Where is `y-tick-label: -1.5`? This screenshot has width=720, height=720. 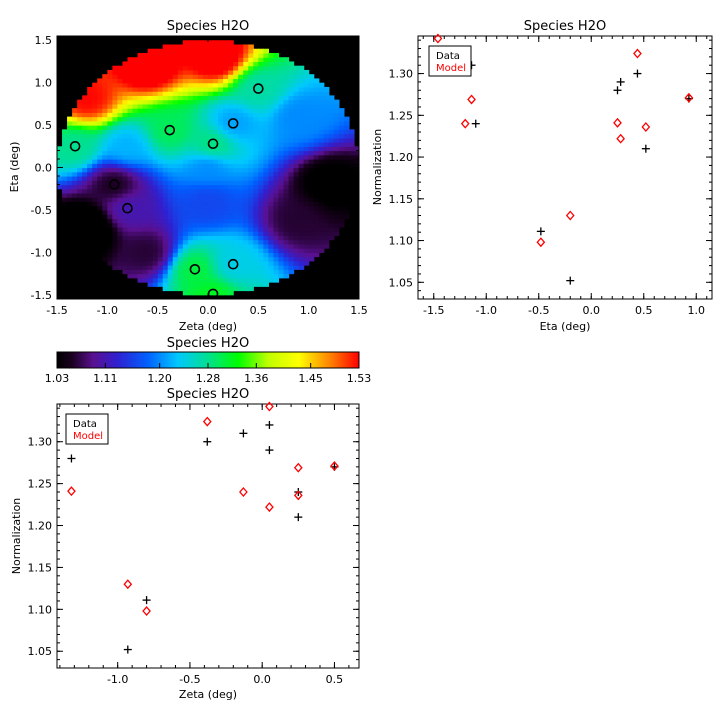 y-tick-label: -1.5 is located at coordinates (41, 295).